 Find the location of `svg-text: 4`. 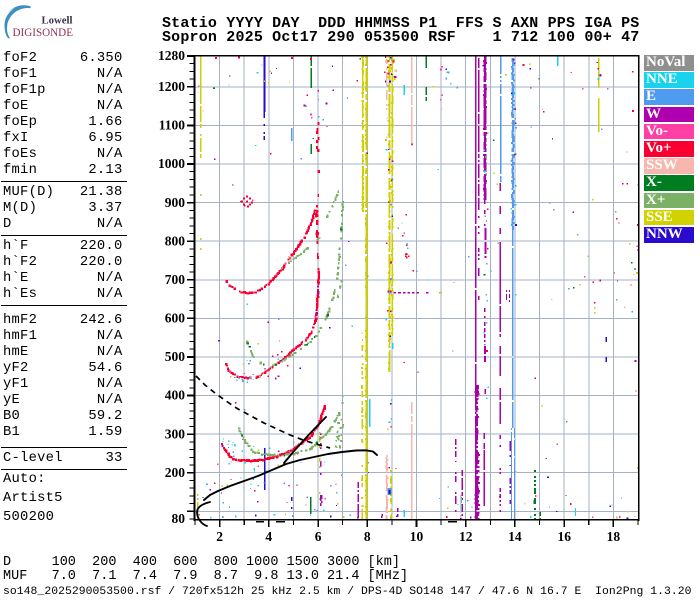

svg-text: 4 is located at coordinates (268, 536).